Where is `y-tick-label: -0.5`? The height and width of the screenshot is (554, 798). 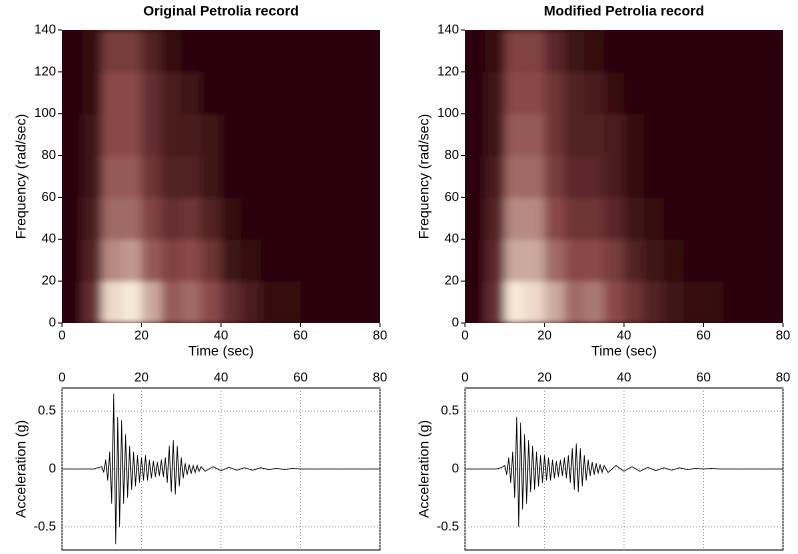 y-tick-label: -0.5 is located at coordinates (45, 525).